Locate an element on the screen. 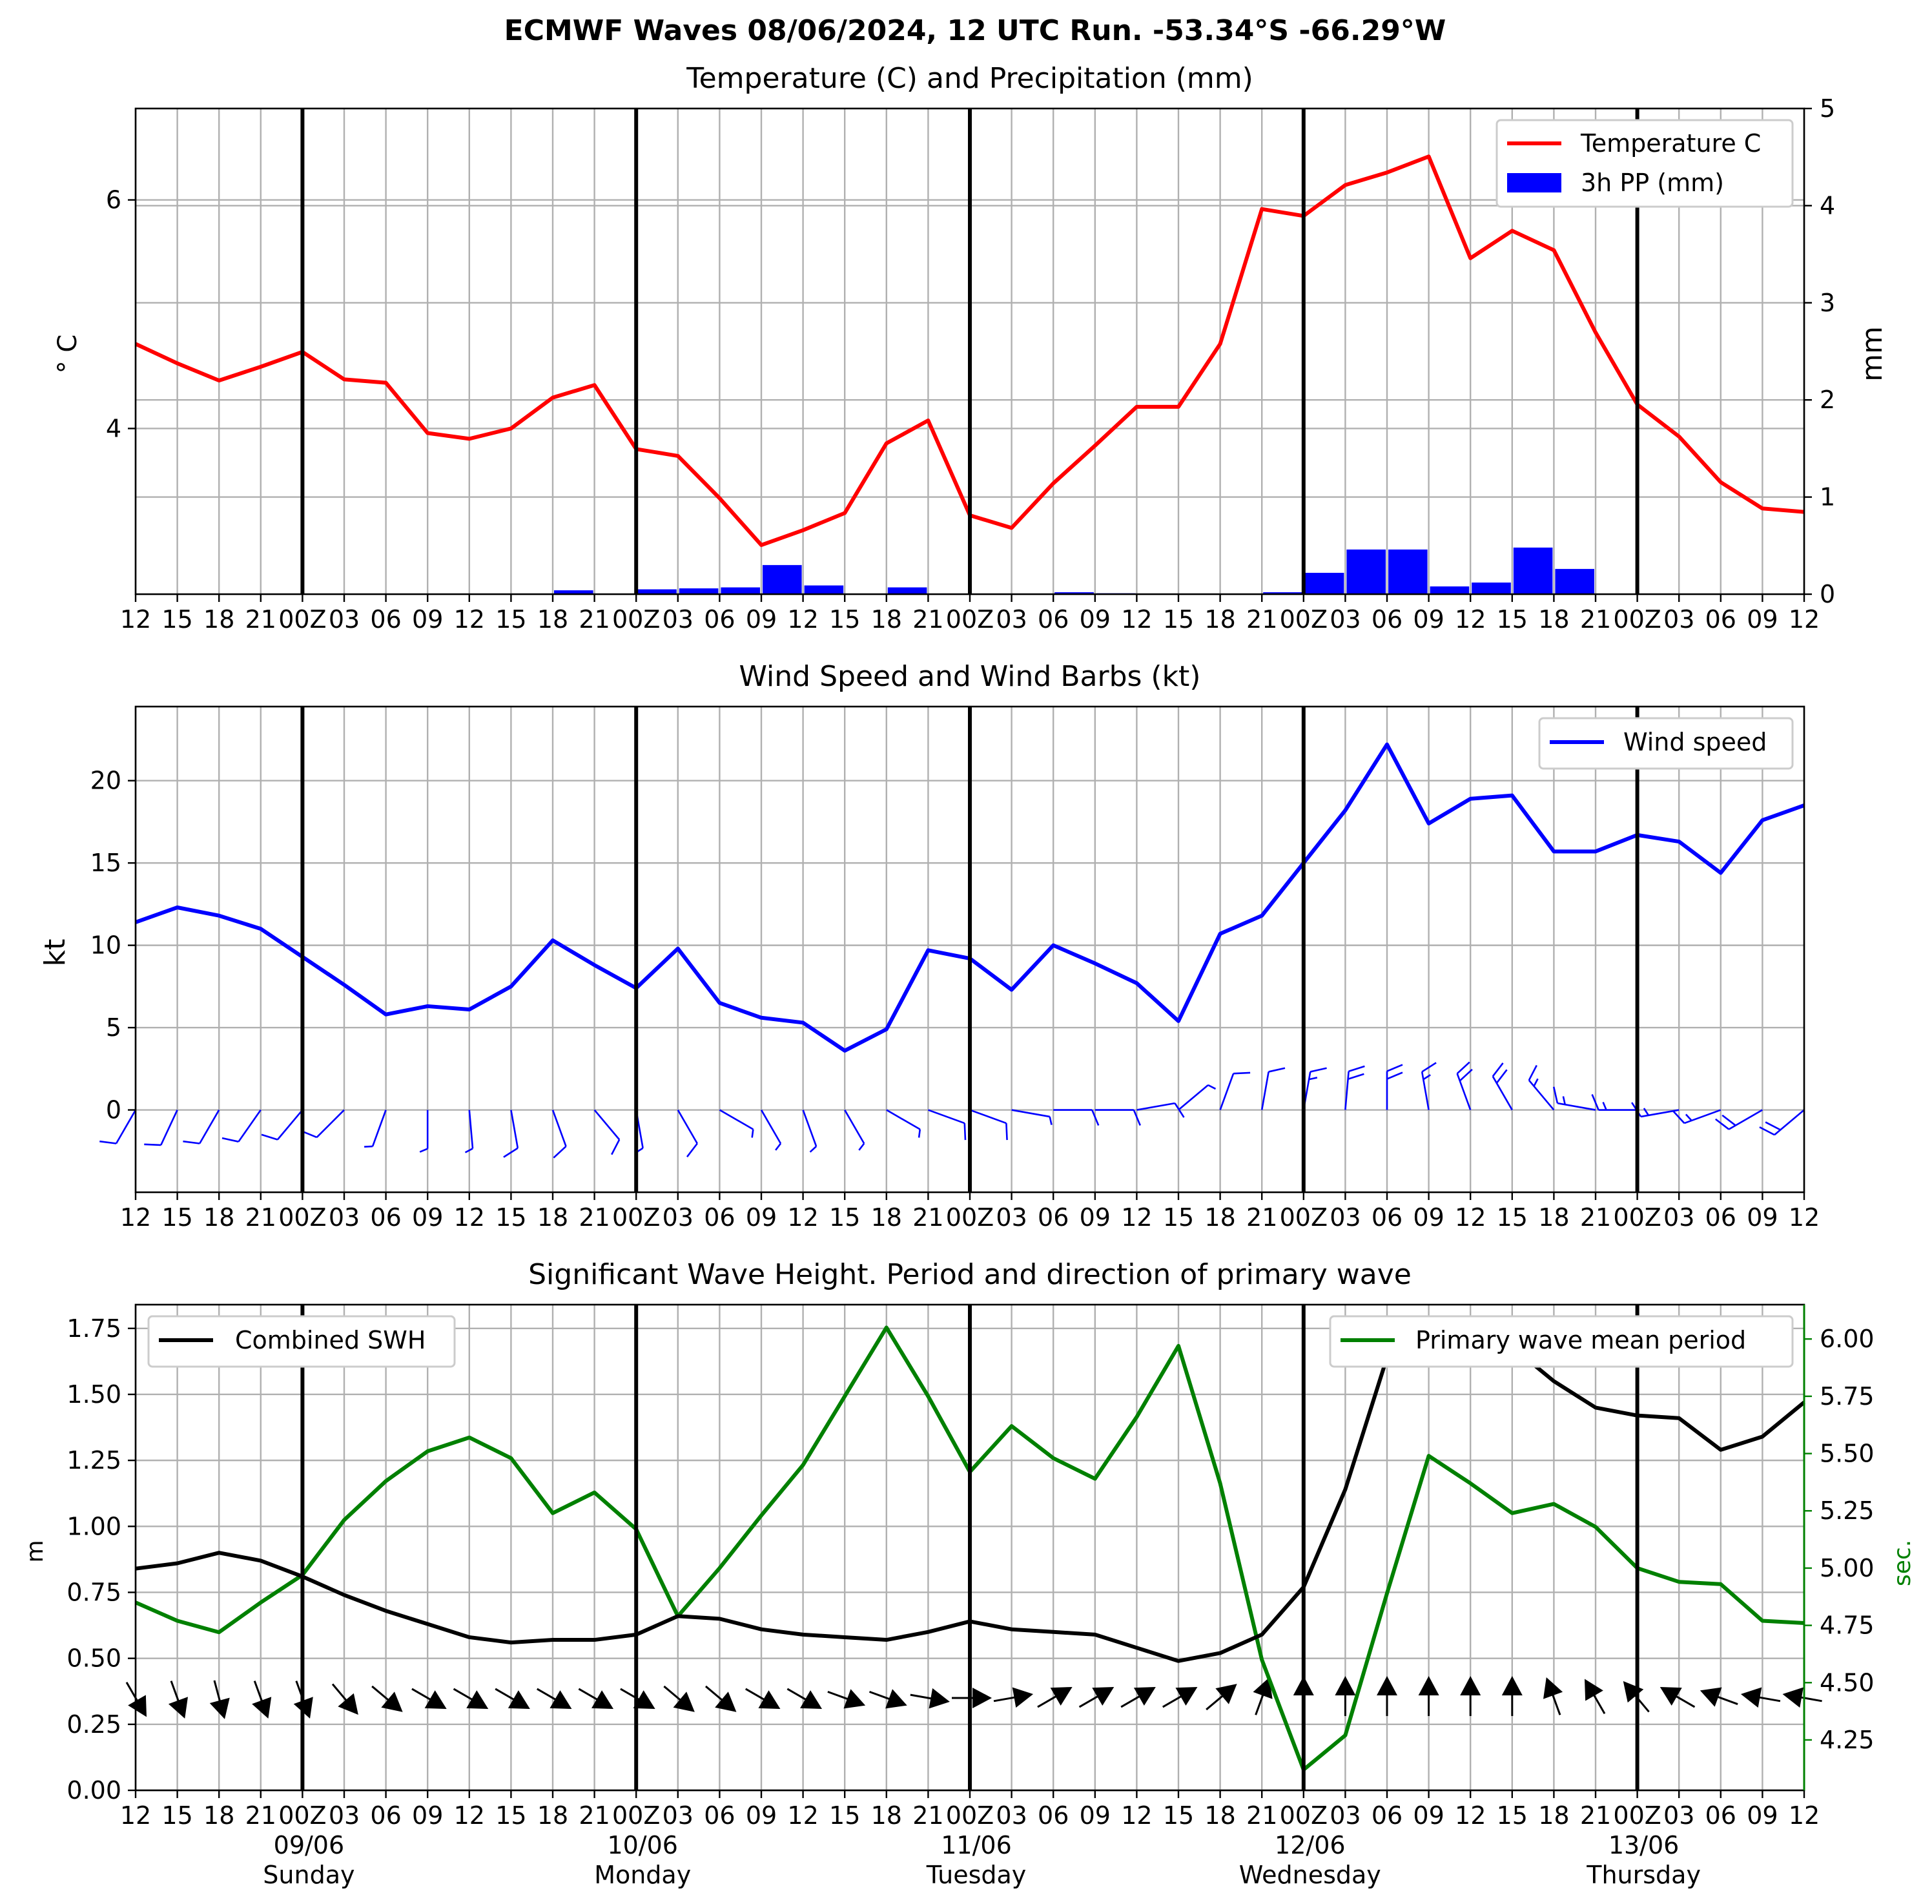 Image resolution: width=1932 pixels, height=1904 pixels. panel1-legend: Temperature C 3h PP (mm) is located at coordinates (1644, 163).